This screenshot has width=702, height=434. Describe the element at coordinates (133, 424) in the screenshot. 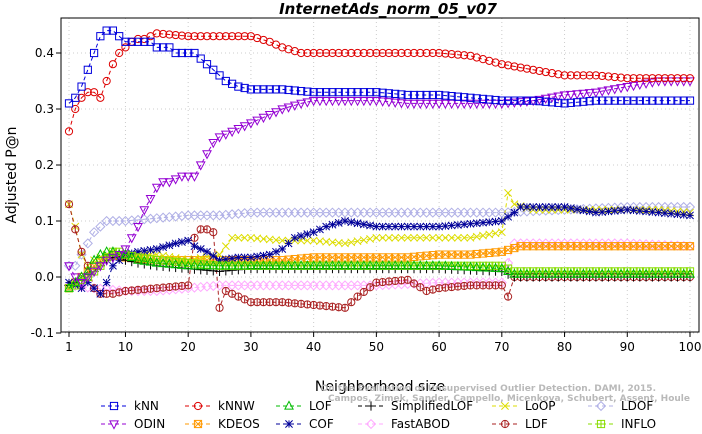

I see `legend-item-odin: ODIN` at that location.